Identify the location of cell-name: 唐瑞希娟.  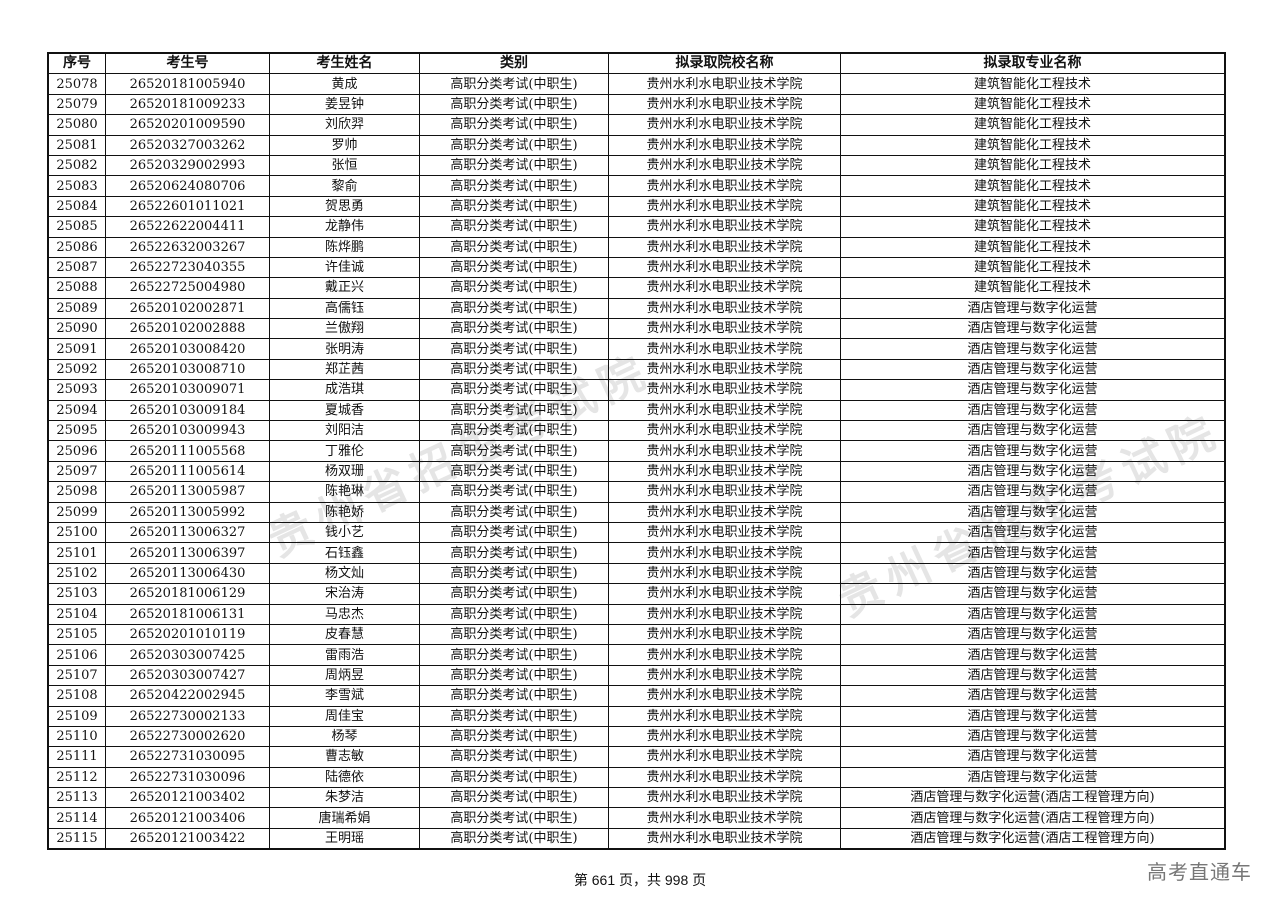
(344, 818).